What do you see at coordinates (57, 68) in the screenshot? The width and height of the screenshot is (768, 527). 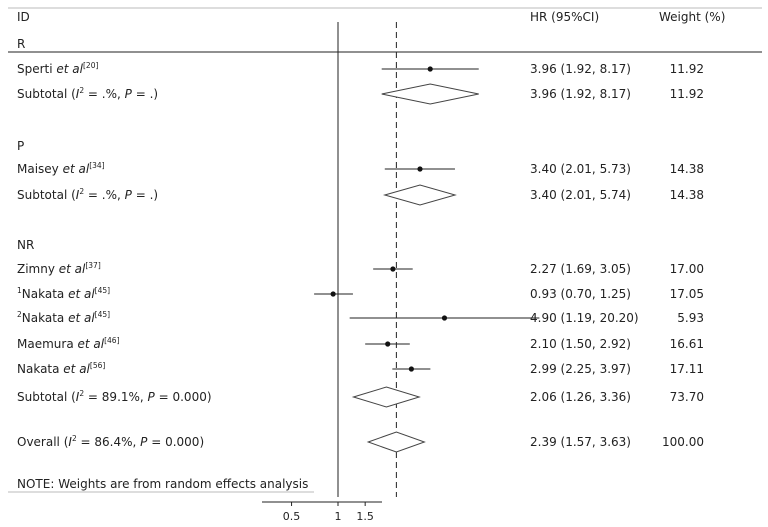 I see `study-label: Sperti et al[20]` at bounding box center [57, 68].